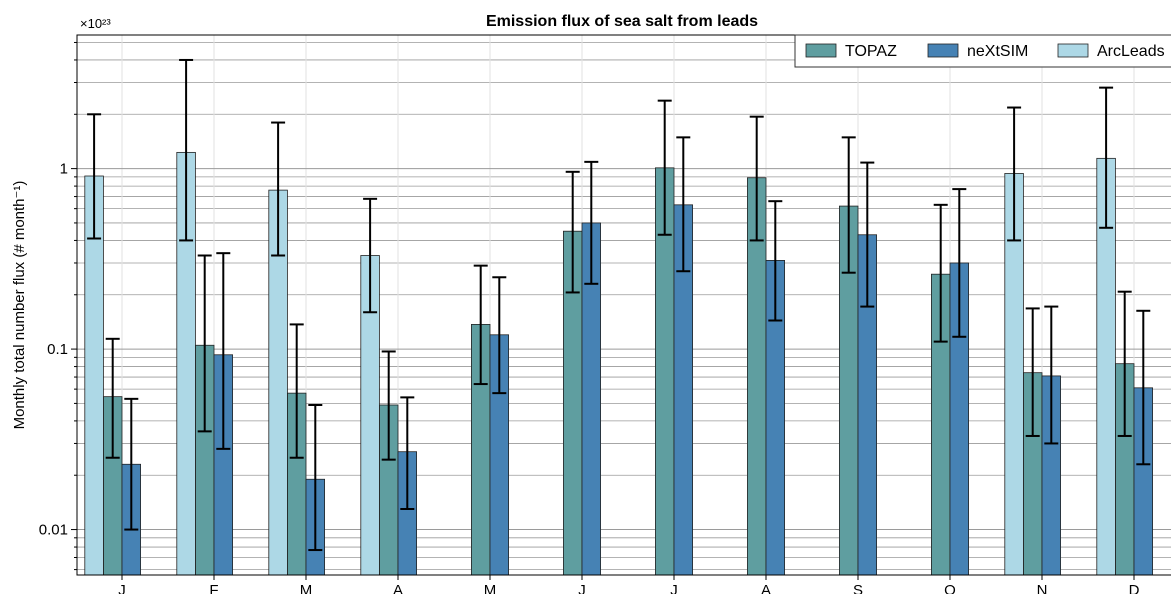 This screenshot has height=594, width=1171. I want to click on legend-box, so click(982, 51).